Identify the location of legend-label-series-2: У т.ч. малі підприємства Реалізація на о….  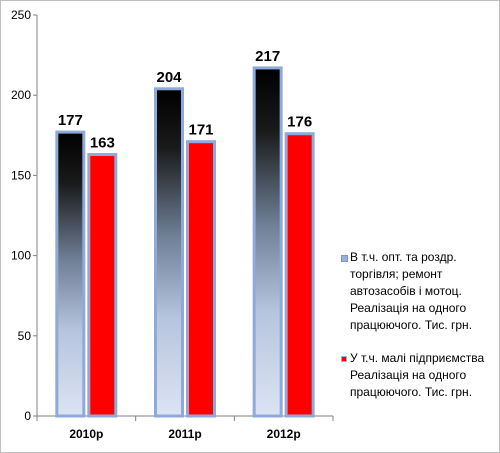
(417, 375).